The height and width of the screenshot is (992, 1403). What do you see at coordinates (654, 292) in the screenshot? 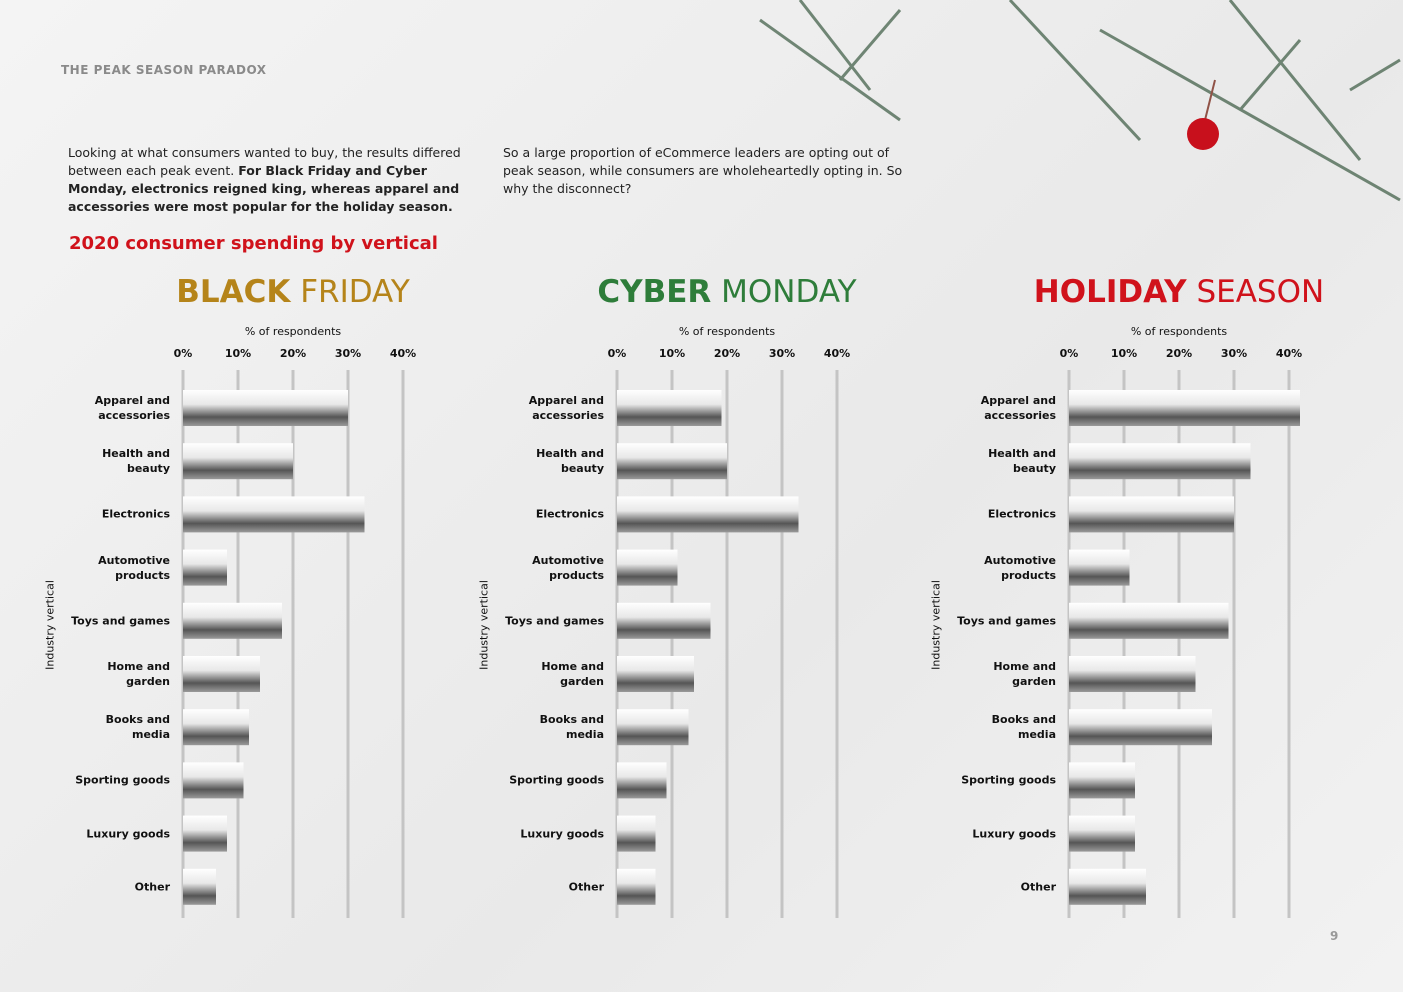
I see `title-strong: CYBER` at bounding box center [654, 292].